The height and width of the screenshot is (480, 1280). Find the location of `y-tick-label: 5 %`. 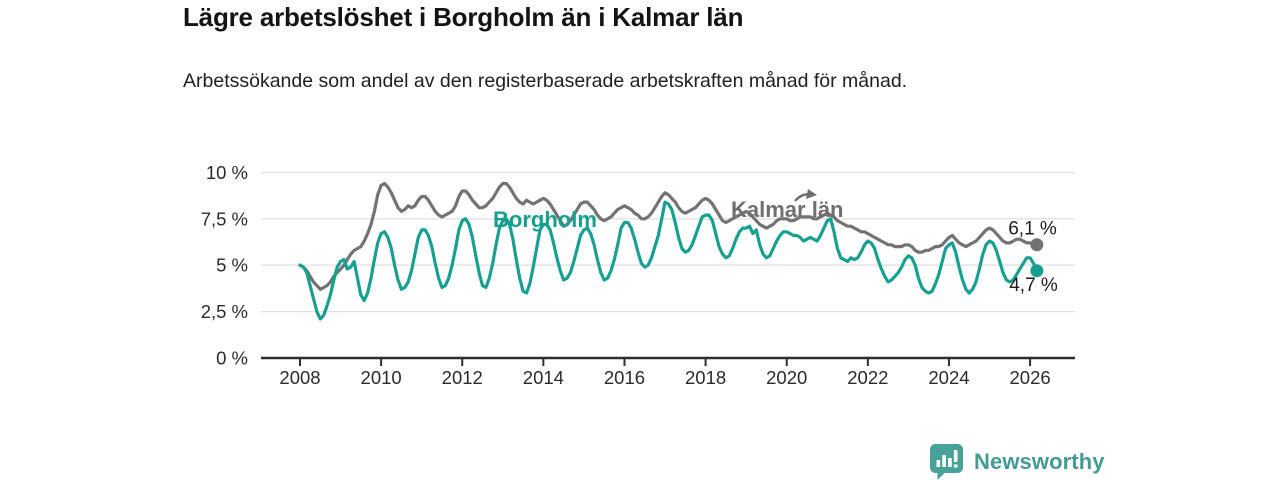

y-tick-label: 5 % is located at coordinates (232, 265).